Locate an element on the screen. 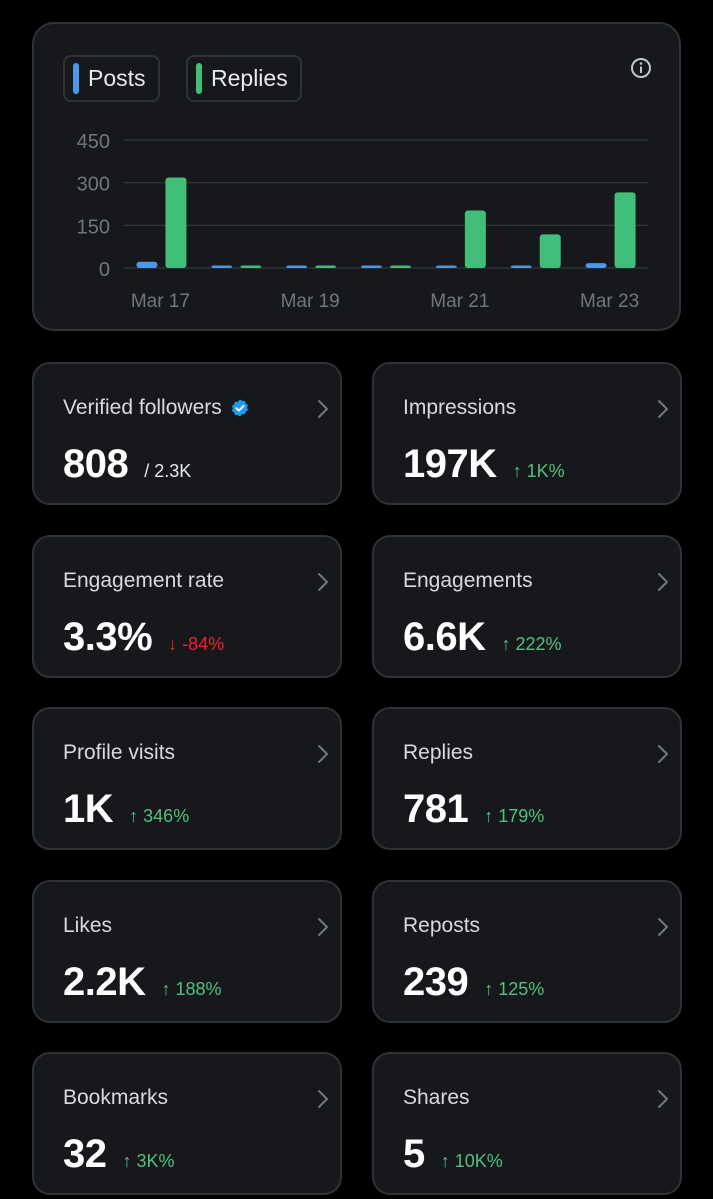  metric-value-row: 239 ↑ 125% is located at coordinates (473, 982).